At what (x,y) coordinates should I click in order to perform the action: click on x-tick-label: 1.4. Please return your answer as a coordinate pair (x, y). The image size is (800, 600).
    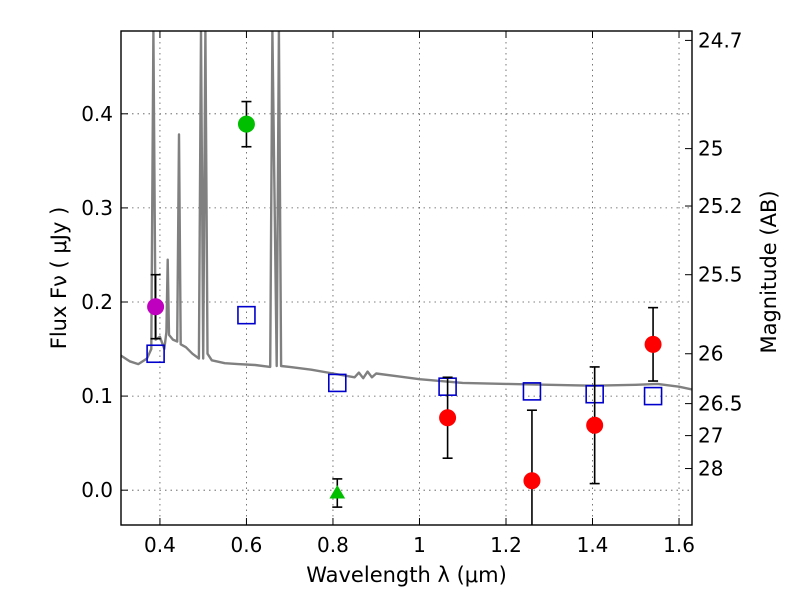
    Looking at the image, I should click on (593, 545).